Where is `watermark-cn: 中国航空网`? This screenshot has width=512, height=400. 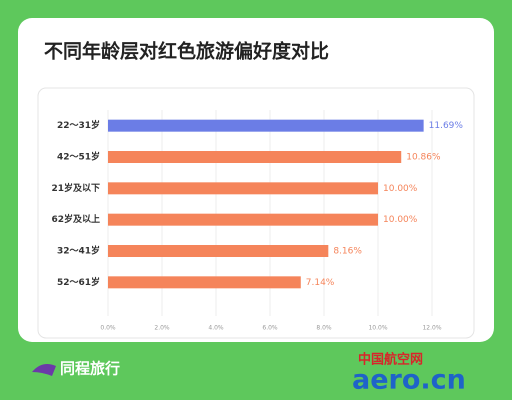 watermark-cn: 中国航空网 is located at coordinates (390, 360).